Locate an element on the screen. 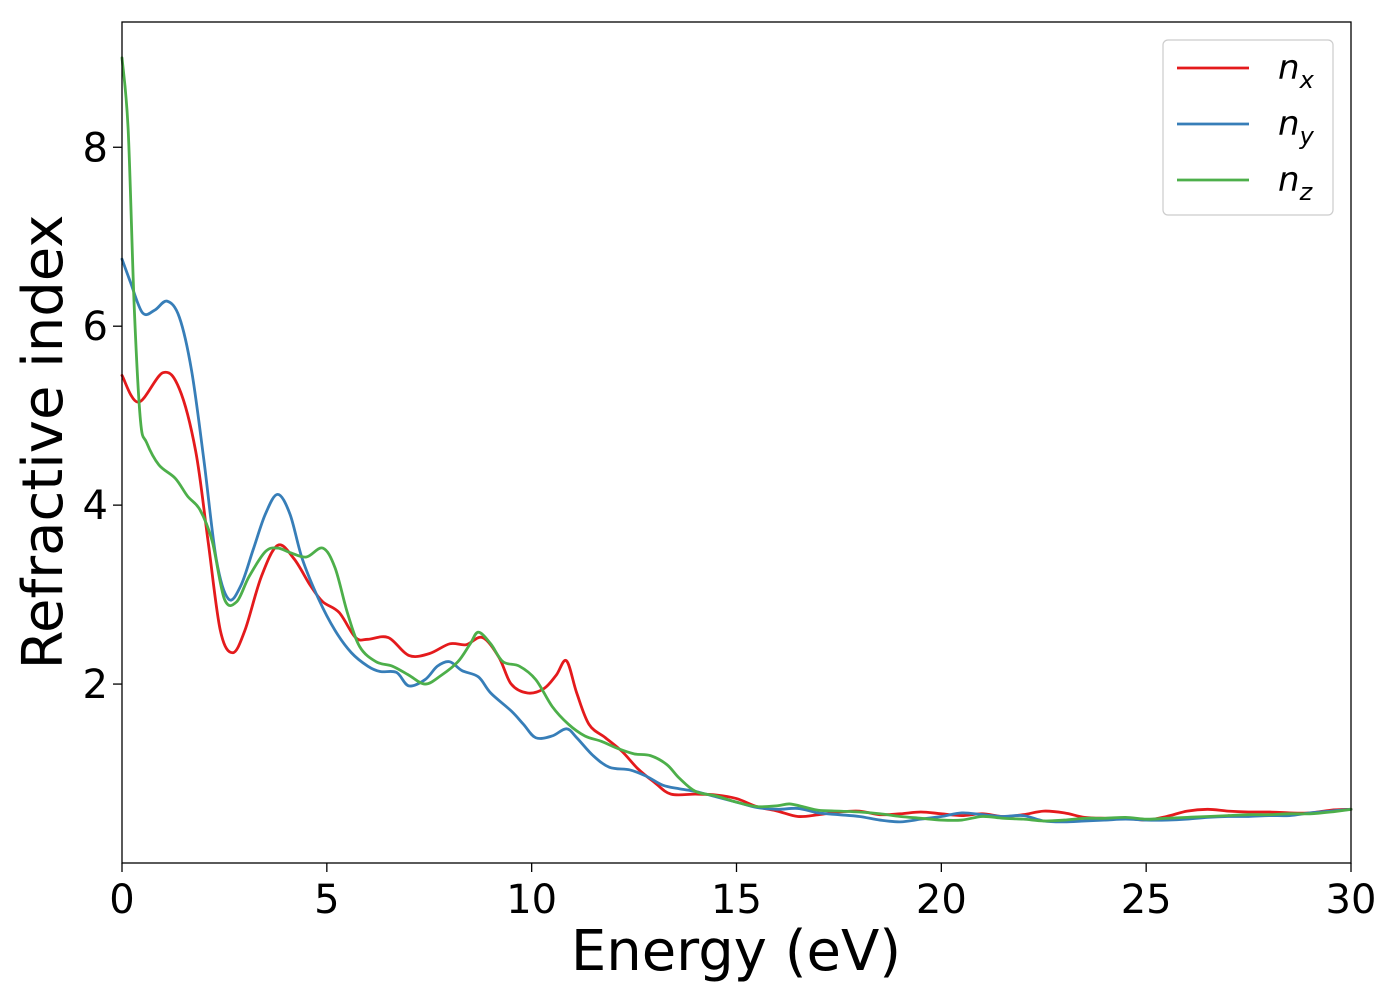 This screenshot has height=1000, width=1400. x-tick-label: 20 is located at coordinates (941, 900).